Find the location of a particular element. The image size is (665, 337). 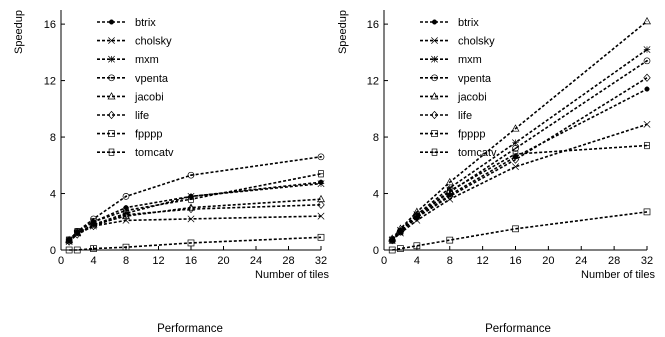

chart-caption: Performance is located at coordinates (190, 329).